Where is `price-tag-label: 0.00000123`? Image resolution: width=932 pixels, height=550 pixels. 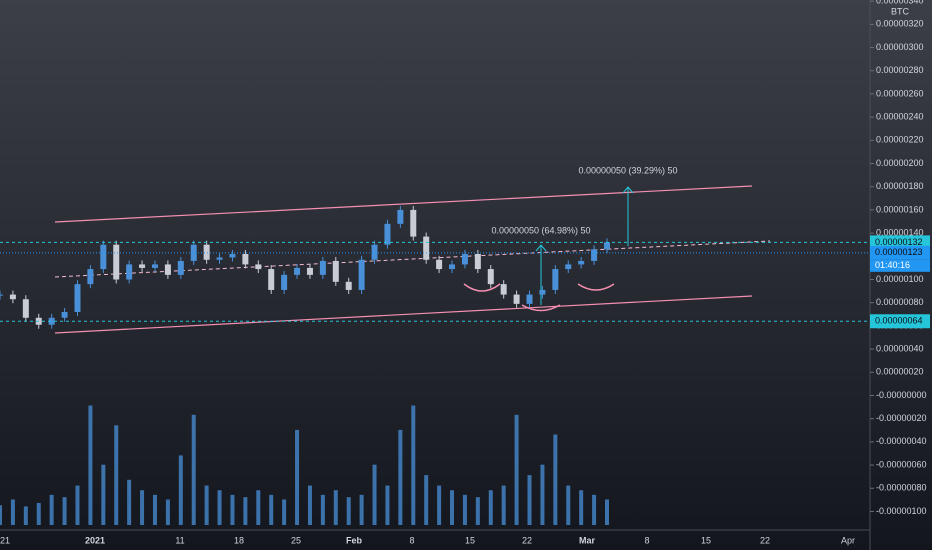
price-tag-label: 0.00000123 is located at coordinates (899, 252).